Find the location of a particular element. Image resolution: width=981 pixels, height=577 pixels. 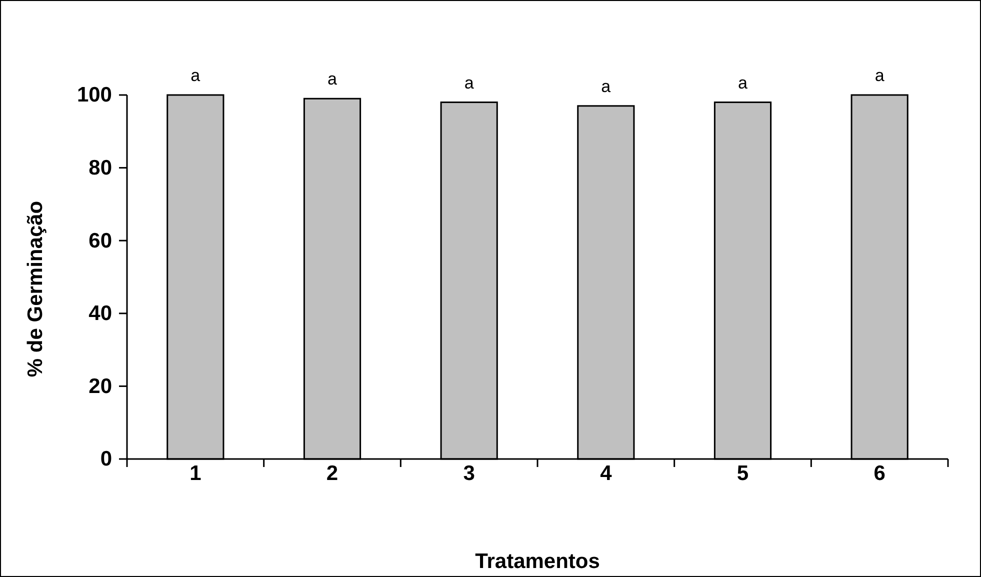

y-tick-label: 20 is located at coordinates (100, 386).